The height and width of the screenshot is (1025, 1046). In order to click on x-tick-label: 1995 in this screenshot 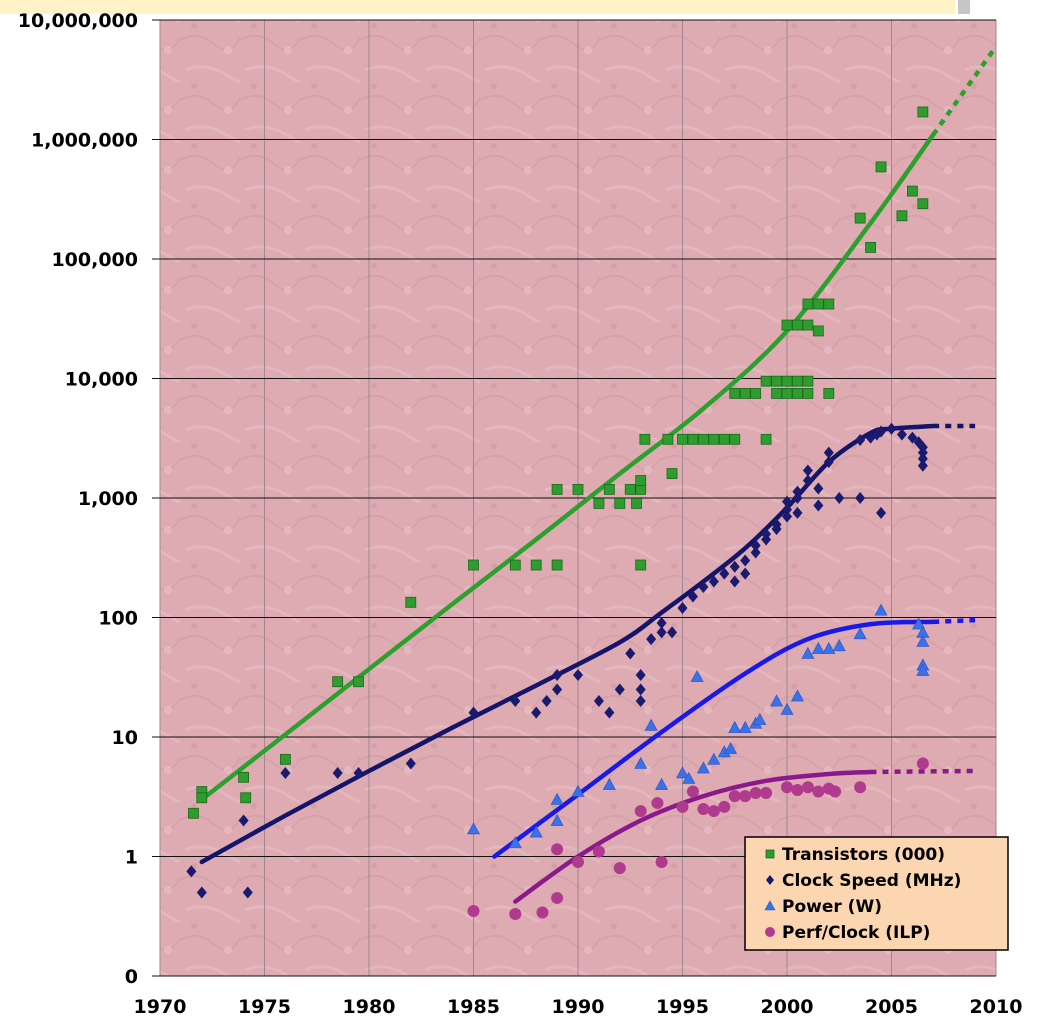, I will do `click(682, 1007)`.